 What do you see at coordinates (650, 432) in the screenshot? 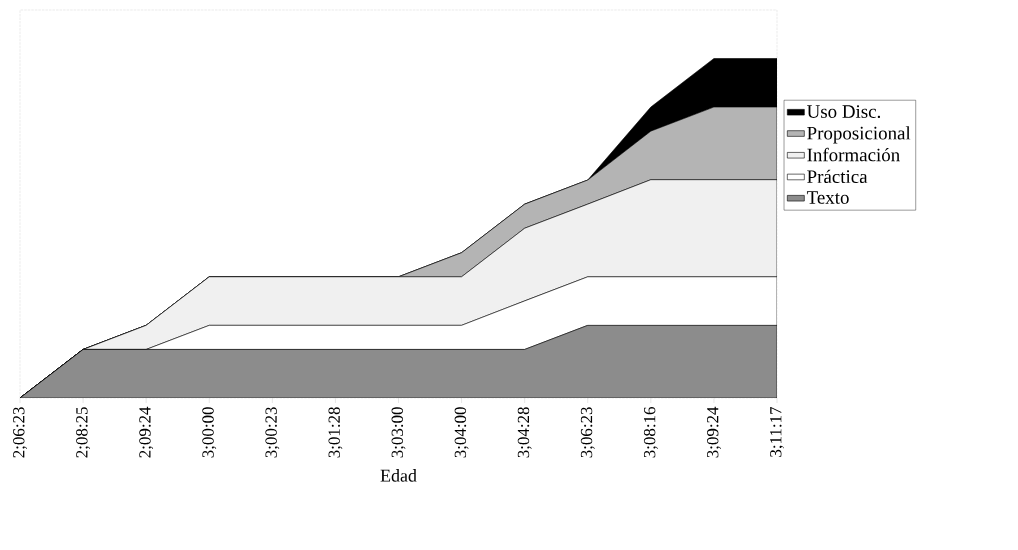
I see `x-tick-label: 3;08:16` at bounding box center [650, 432].